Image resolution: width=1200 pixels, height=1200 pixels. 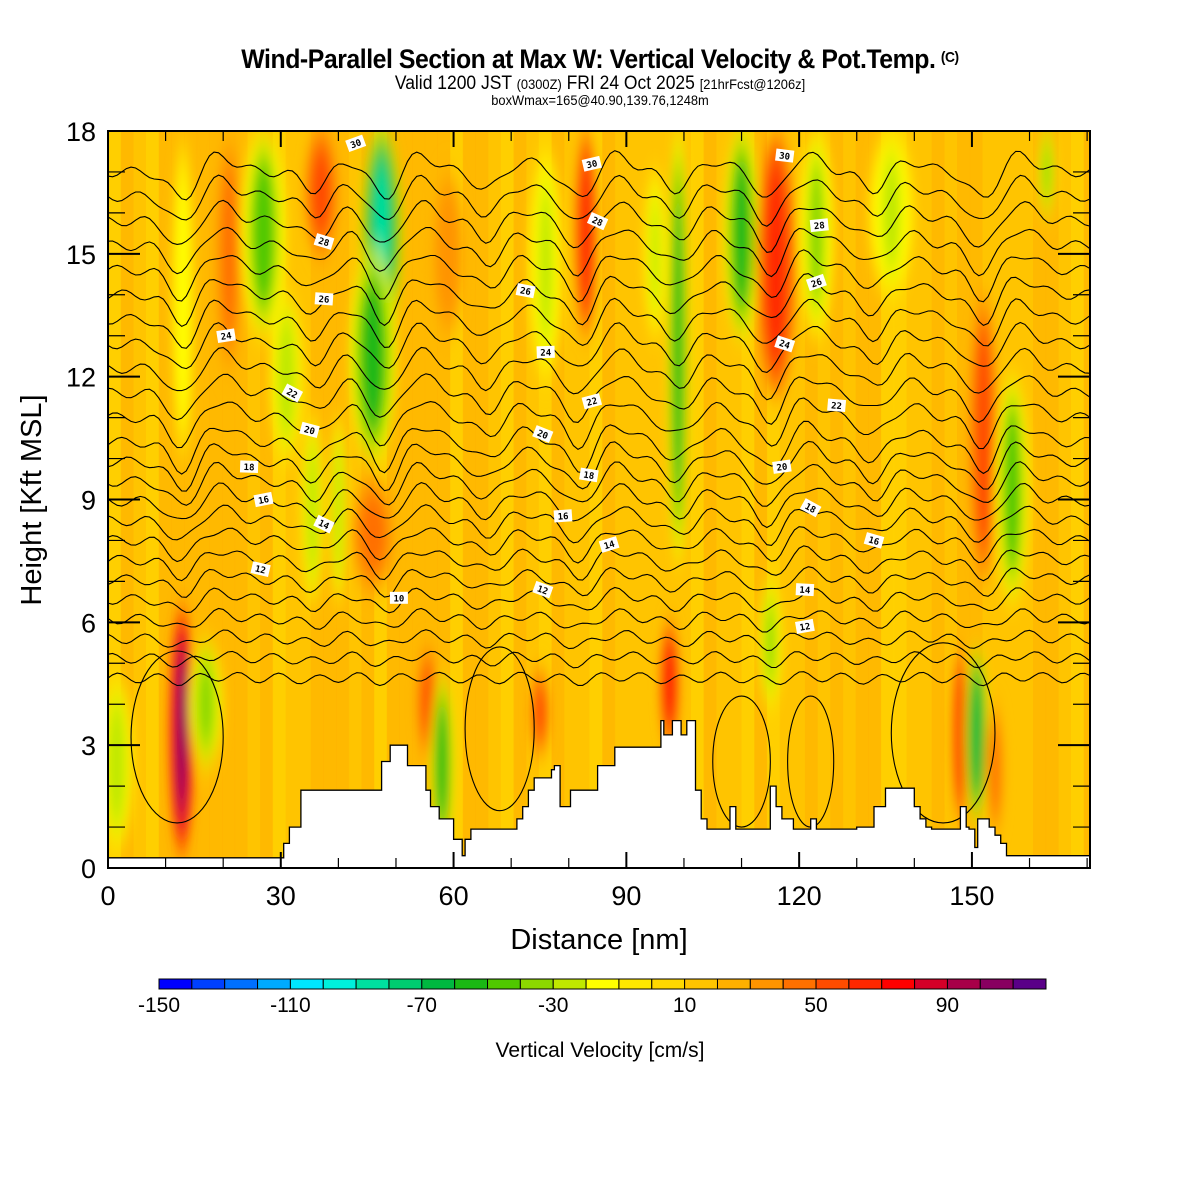 I want to click on contour-label-text: 20, so click(x=542, y=435).